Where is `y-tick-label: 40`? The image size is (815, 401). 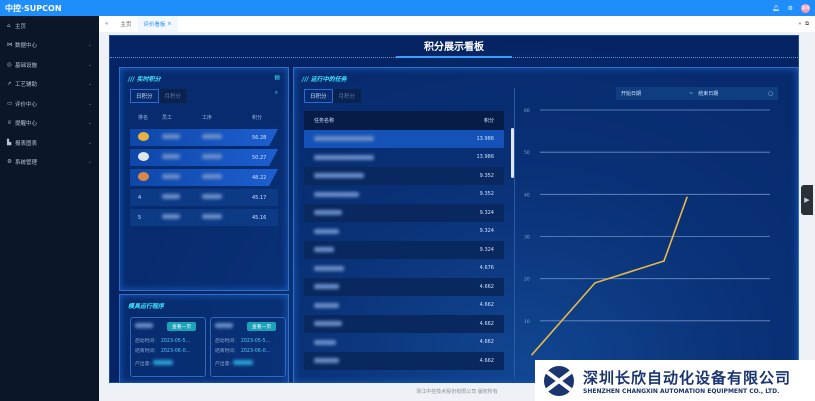 y-tick-label: 40 is located at coordinates (527, 195).